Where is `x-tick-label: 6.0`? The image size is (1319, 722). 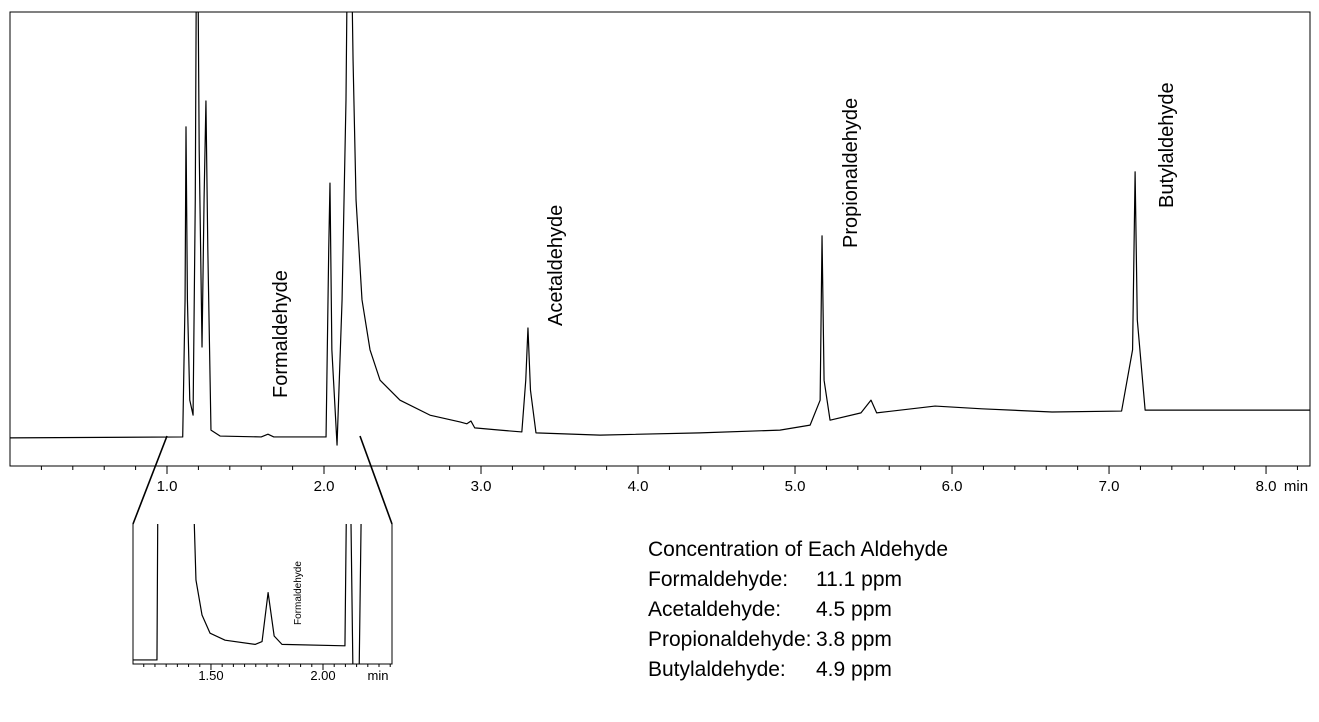 x-tick-label: 6.0 is located at coordinates (952, 486).